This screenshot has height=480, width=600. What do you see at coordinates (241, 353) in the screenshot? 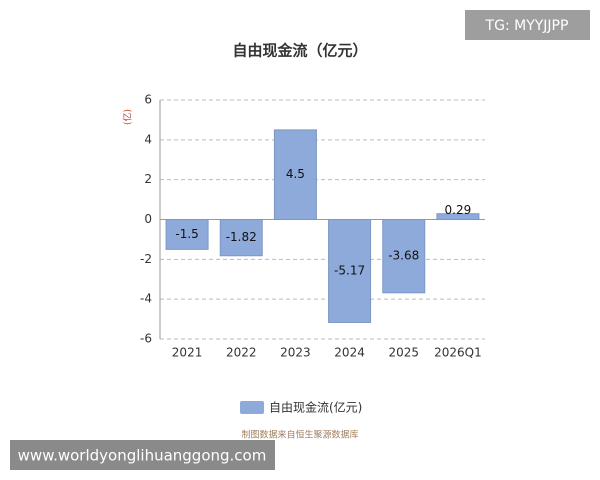
I see `x-tick-label: 2022` at bounding box center [241, 353].